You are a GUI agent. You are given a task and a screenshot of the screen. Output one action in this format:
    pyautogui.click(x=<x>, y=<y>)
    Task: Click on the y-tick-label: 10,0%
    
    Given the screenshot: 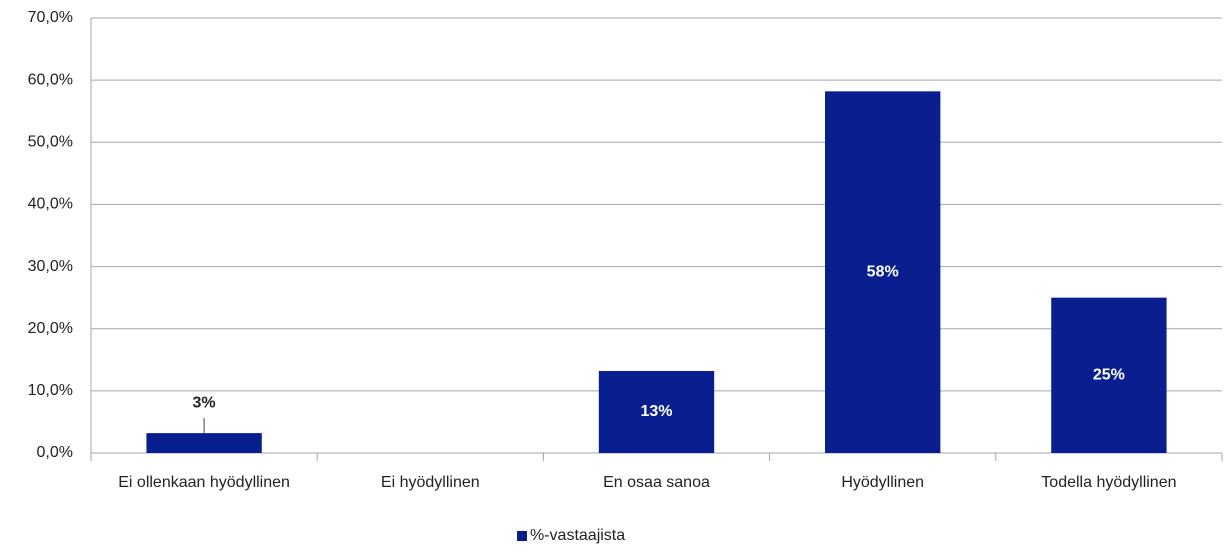 What is the action you would take?
    pyautogui.click(x=50, y=390)
    